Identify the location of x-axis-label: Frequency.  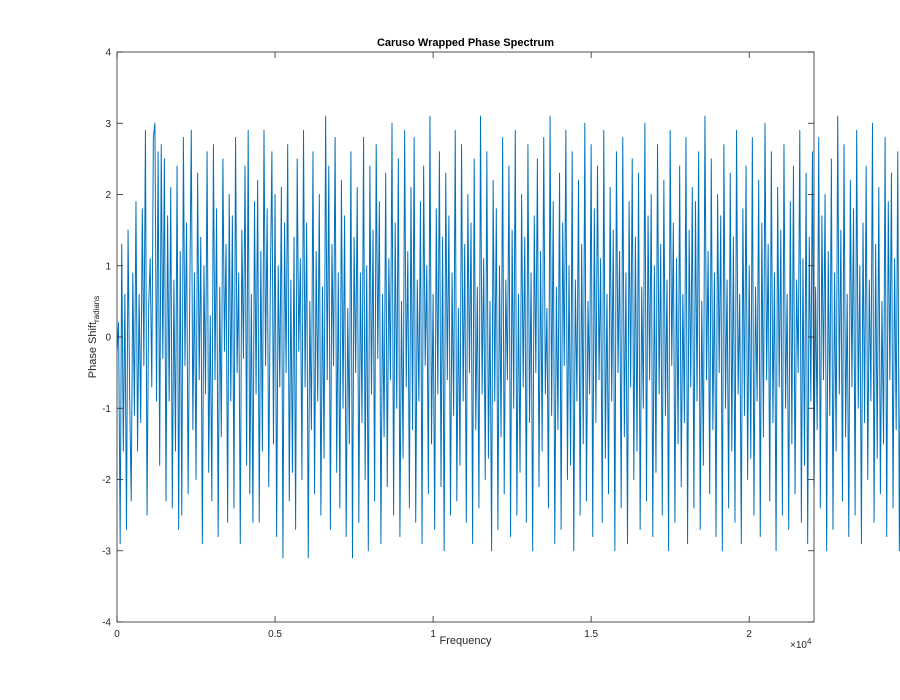
(466, 641).